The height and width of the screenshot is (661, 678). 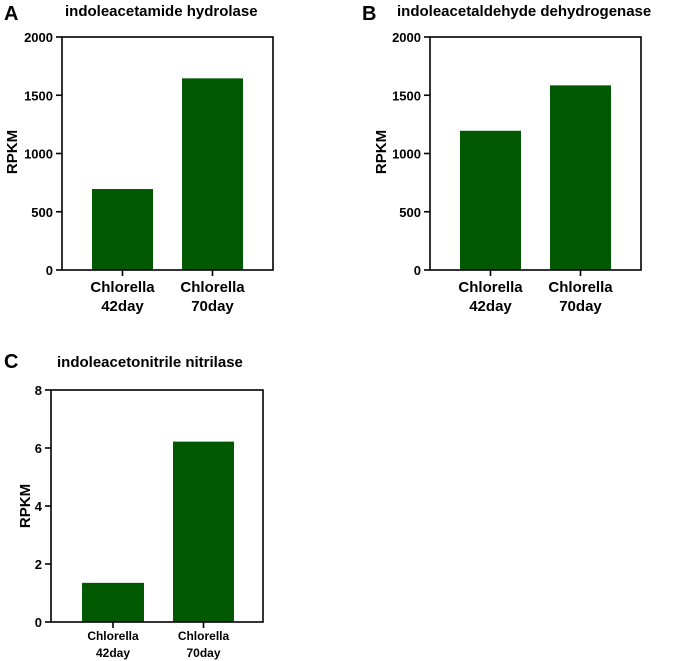 What do you see at coordinates (203, 653) in the screenshot?
I see `panel-c-xtick-label-2-line-2: 70day` at bounding box center [203, 653].